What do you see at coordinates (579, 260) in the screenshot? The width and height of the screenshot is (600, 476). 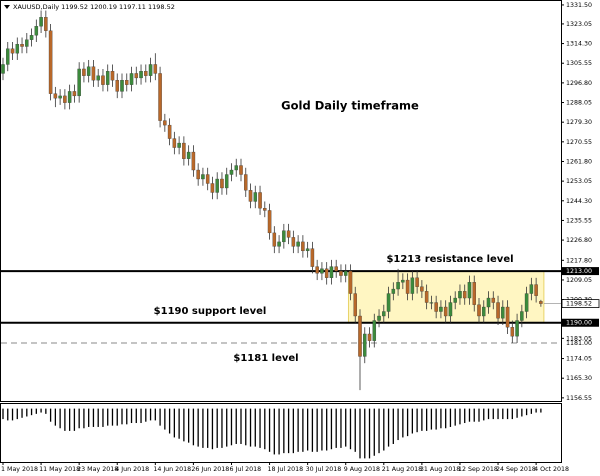 I see `y-tick-label: 1217.80` at bounding box center [579, 260].